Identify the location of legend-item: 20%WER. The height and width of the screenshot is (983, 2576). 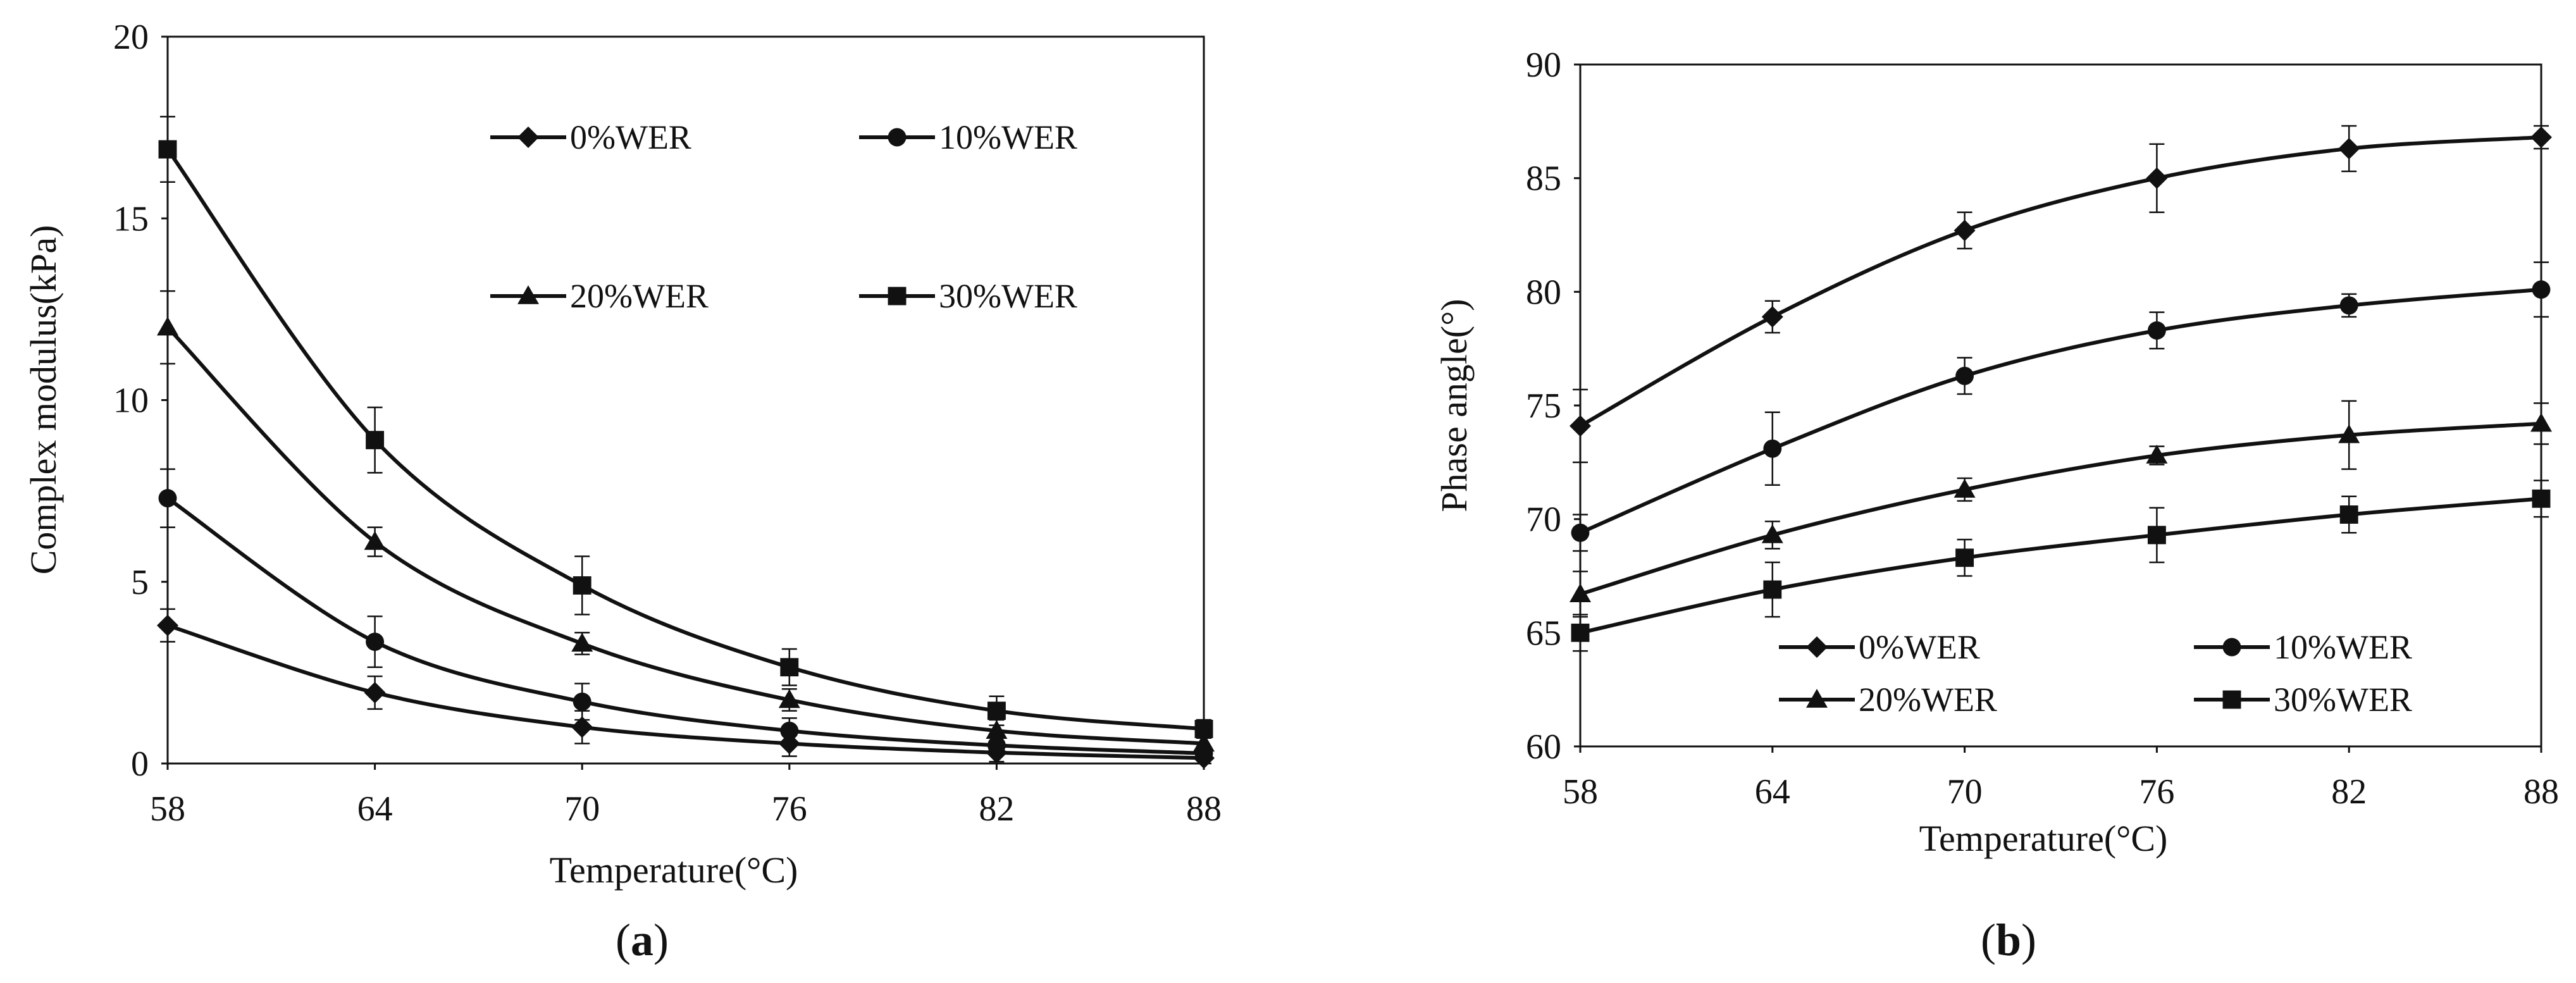
(600, 296).